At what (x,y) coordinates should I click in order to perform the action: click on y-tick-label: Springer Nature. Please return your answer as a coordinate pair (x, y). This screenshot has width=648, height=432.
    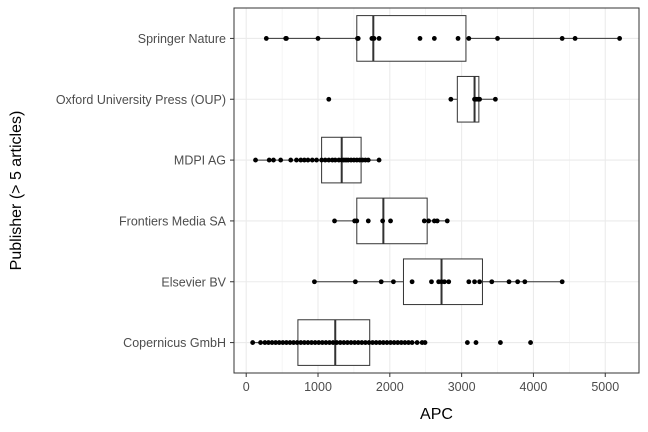
    Looking at the image, I should click on (182, 39).